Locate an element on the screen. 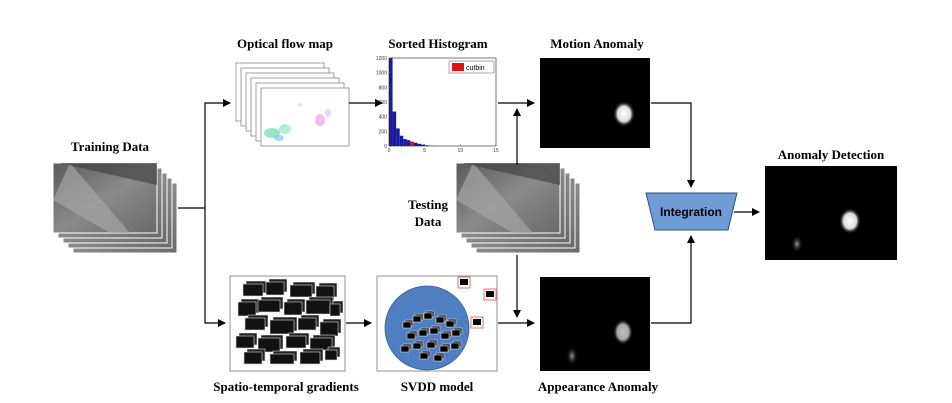  optical-flow-stack is located at coordinates (292, 104).